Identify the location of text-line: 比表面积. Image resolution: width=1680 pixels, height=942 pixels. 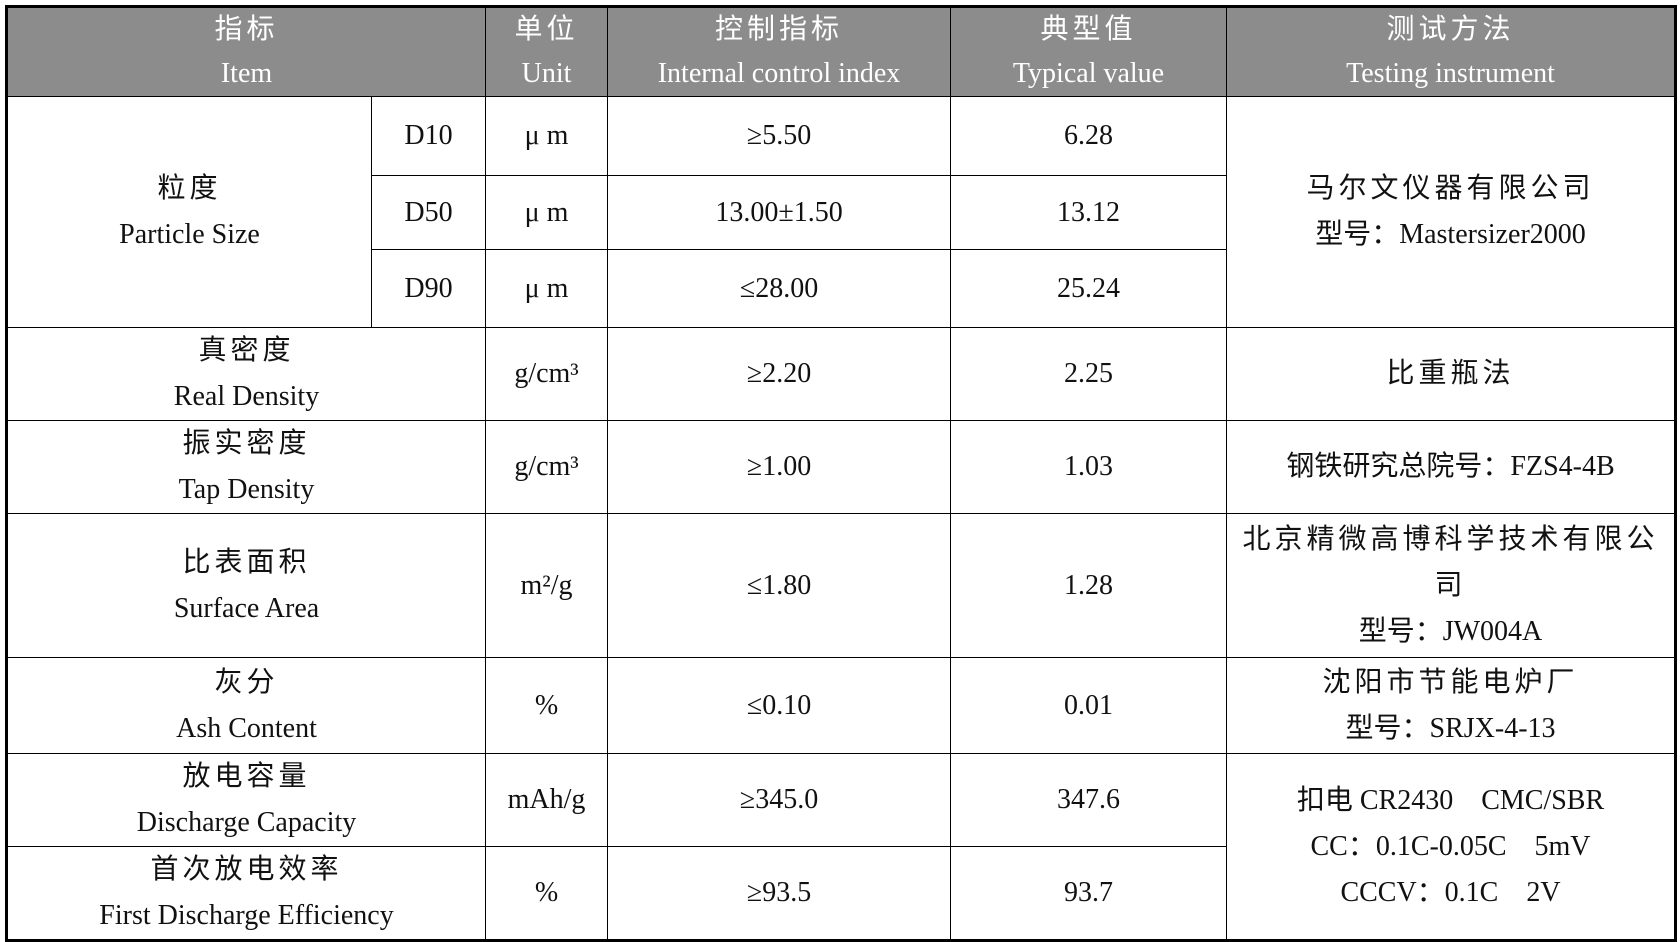
(246, 562).